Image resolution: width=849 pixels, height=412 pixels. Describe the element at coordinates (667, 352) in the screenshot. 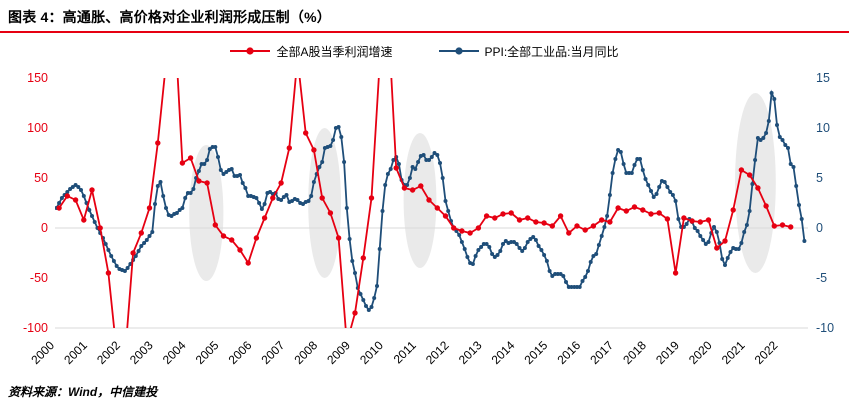

I see `x-axis-label: 2019` at that location.